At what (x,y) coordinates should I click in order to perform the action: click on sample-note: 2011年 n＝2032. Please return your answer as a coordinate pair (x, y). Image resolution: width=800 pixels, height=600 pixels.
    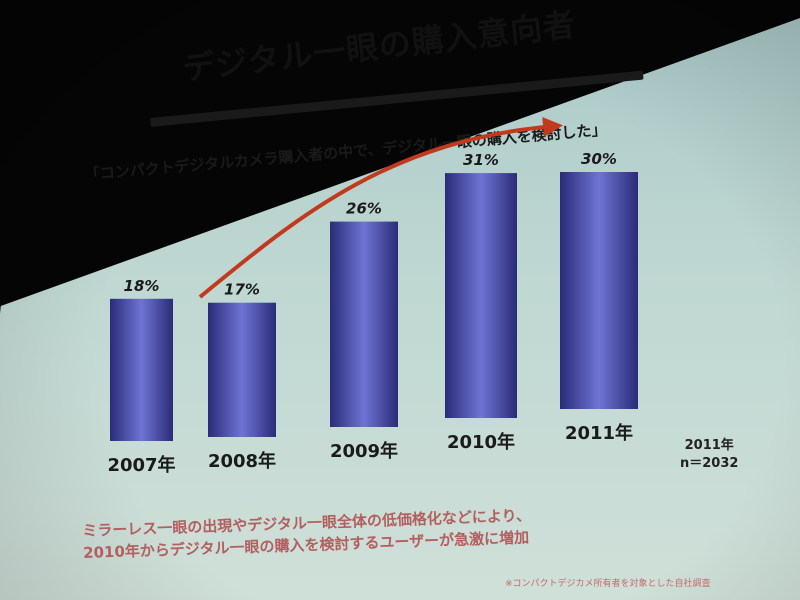
    Looking at the image, I should click on (709, 455).